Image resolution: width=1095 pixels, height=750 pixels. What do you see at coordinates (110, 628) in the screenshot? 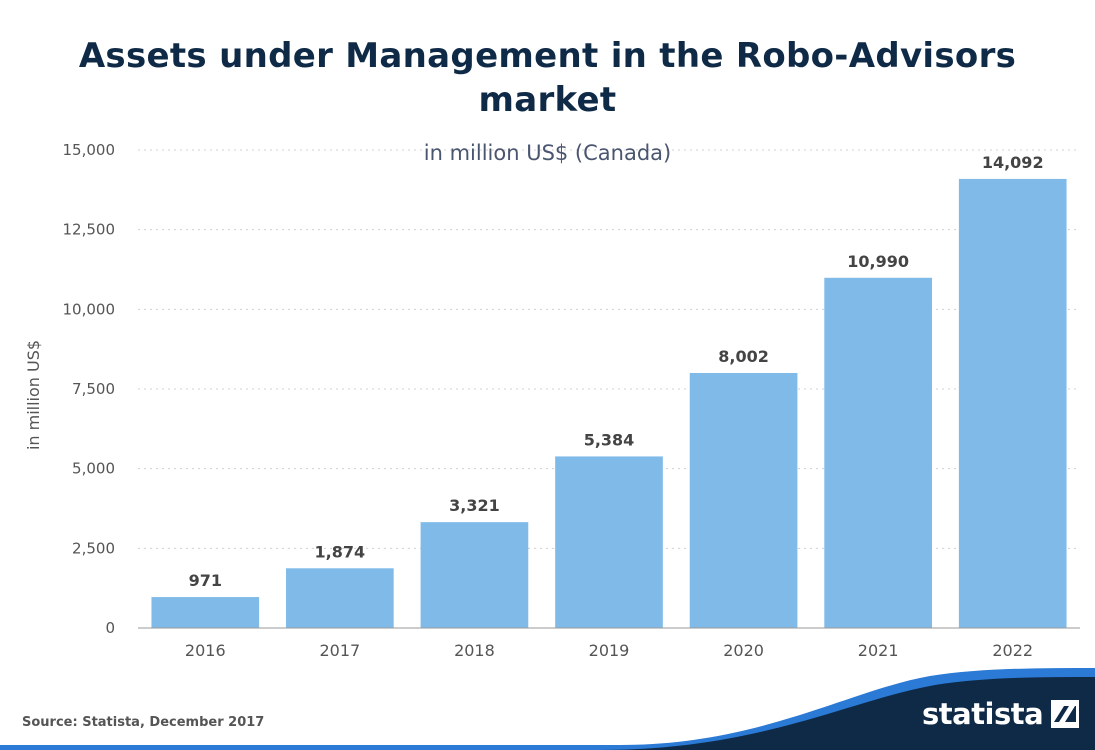
I see `y-tick-label: 0` at bounding box center [110, 628].